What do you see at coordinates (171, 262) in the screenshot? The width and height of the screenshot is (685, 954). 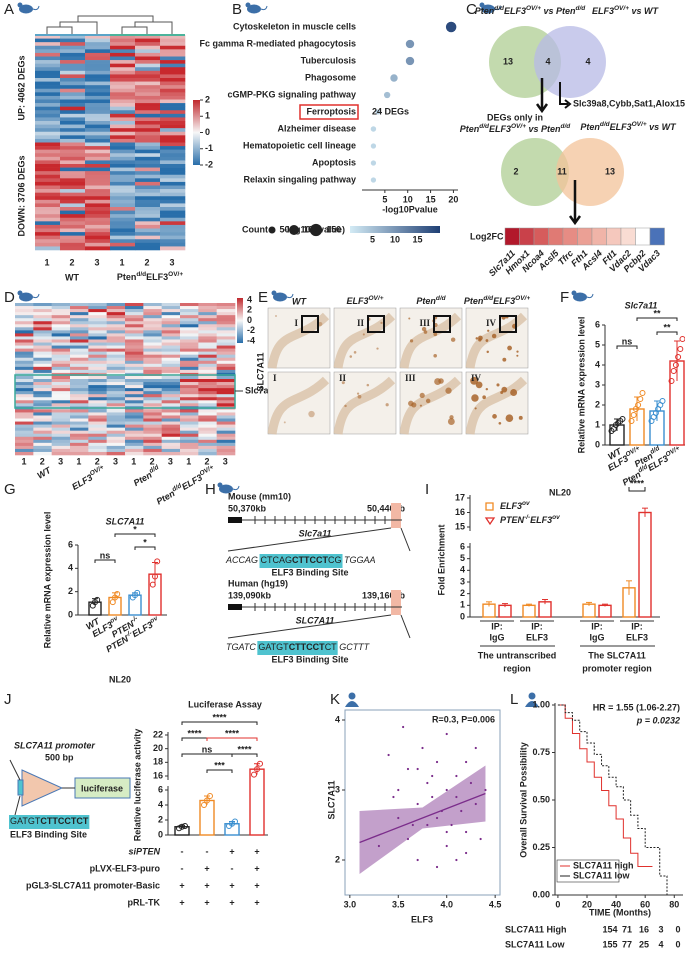 I see `replicate-label: 3` at bounding box center [171, 262].